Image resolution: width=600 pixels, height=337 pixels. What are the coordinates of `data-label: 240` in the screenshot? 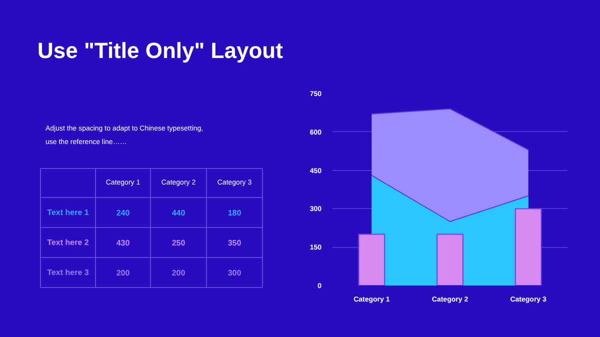 It's located at (123, 213).